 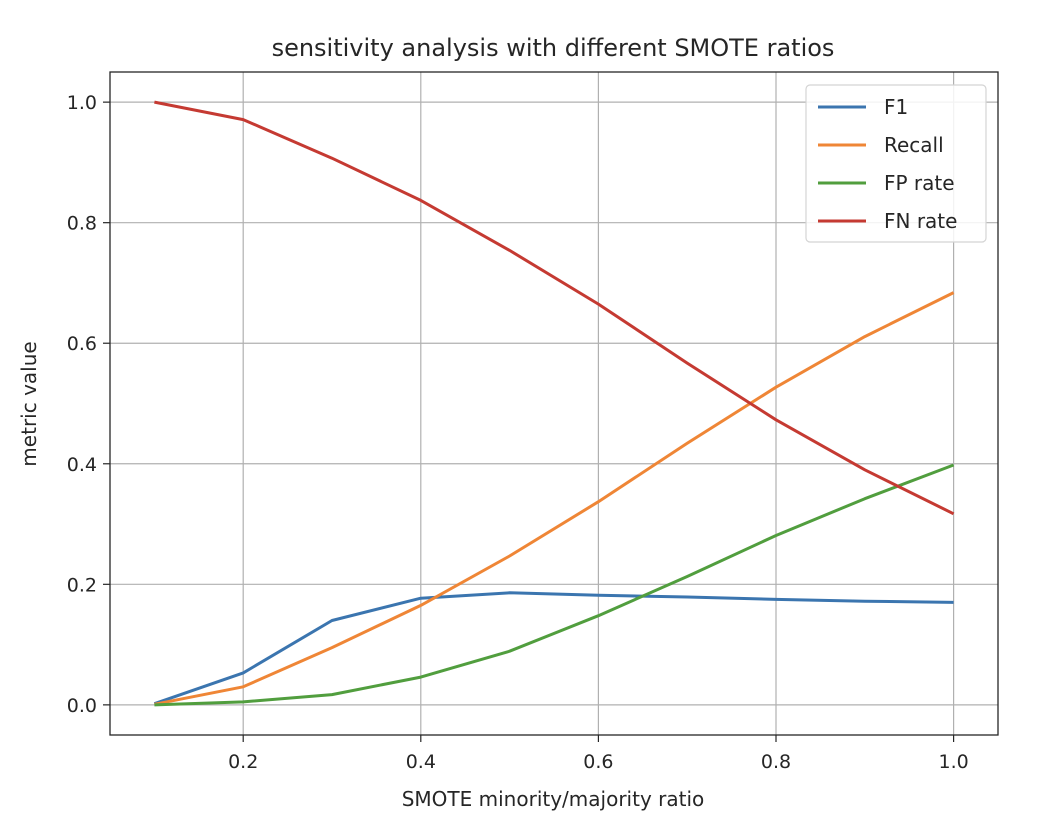 I want to click on y-tick-label: 1.0, so click(x=82, y=103).